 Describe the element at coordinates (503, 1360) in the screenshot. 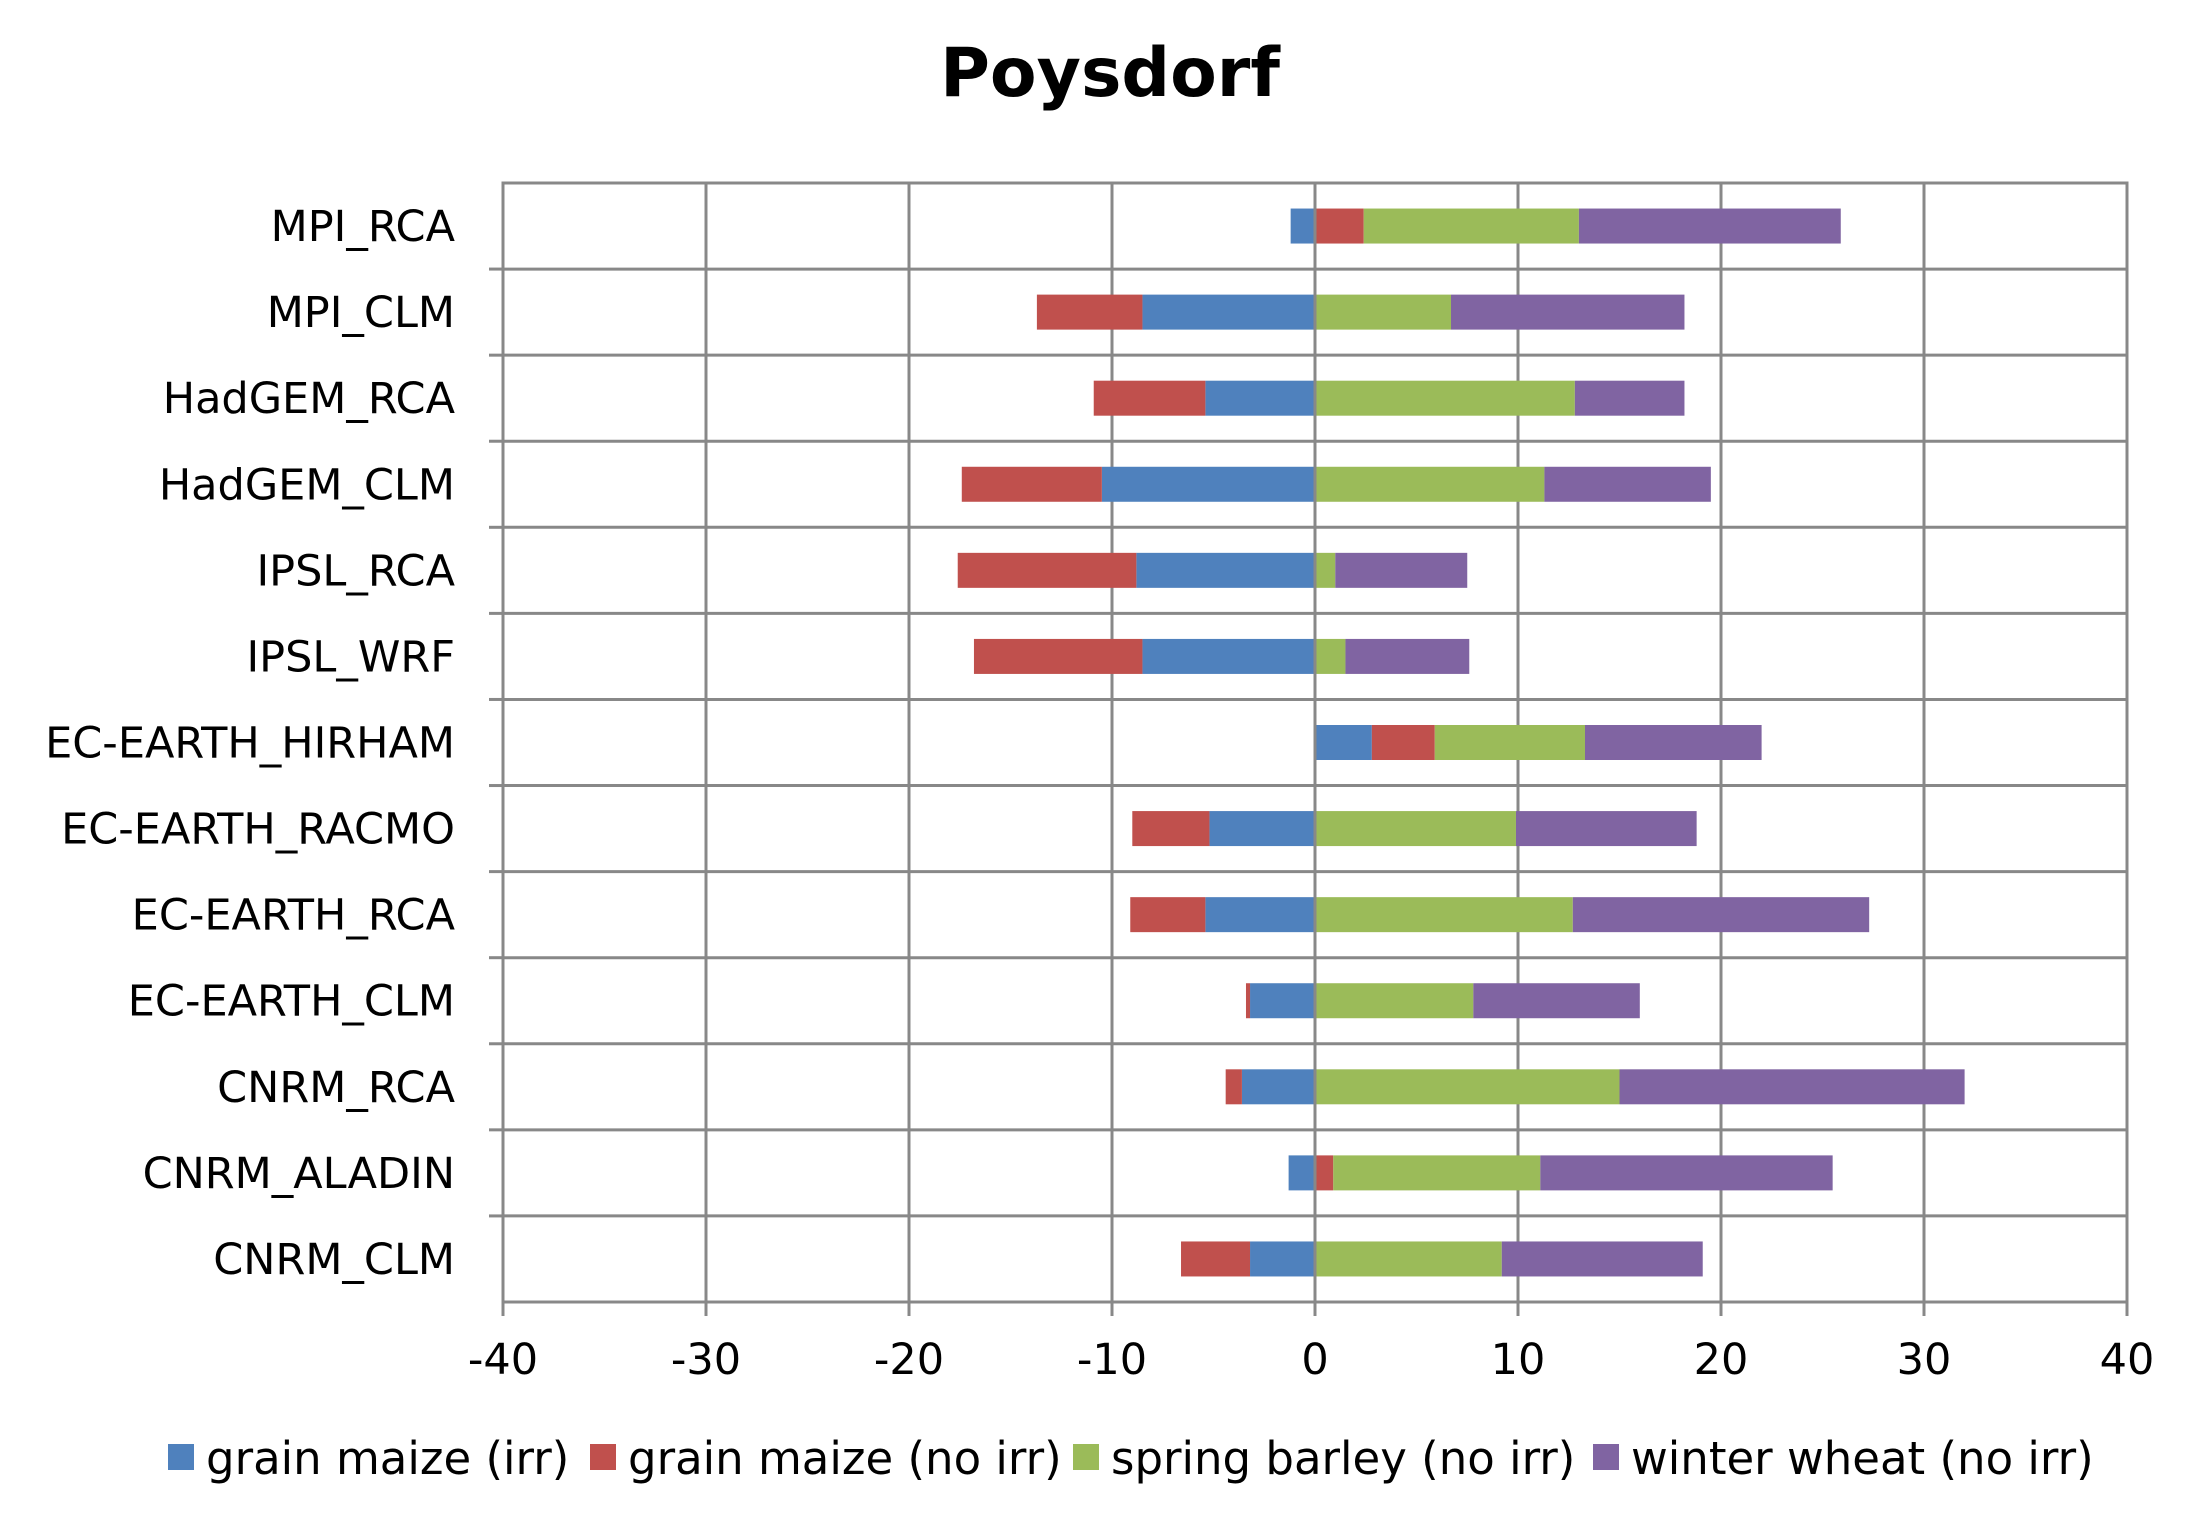

I see `x-tick-label: -40` at that location.